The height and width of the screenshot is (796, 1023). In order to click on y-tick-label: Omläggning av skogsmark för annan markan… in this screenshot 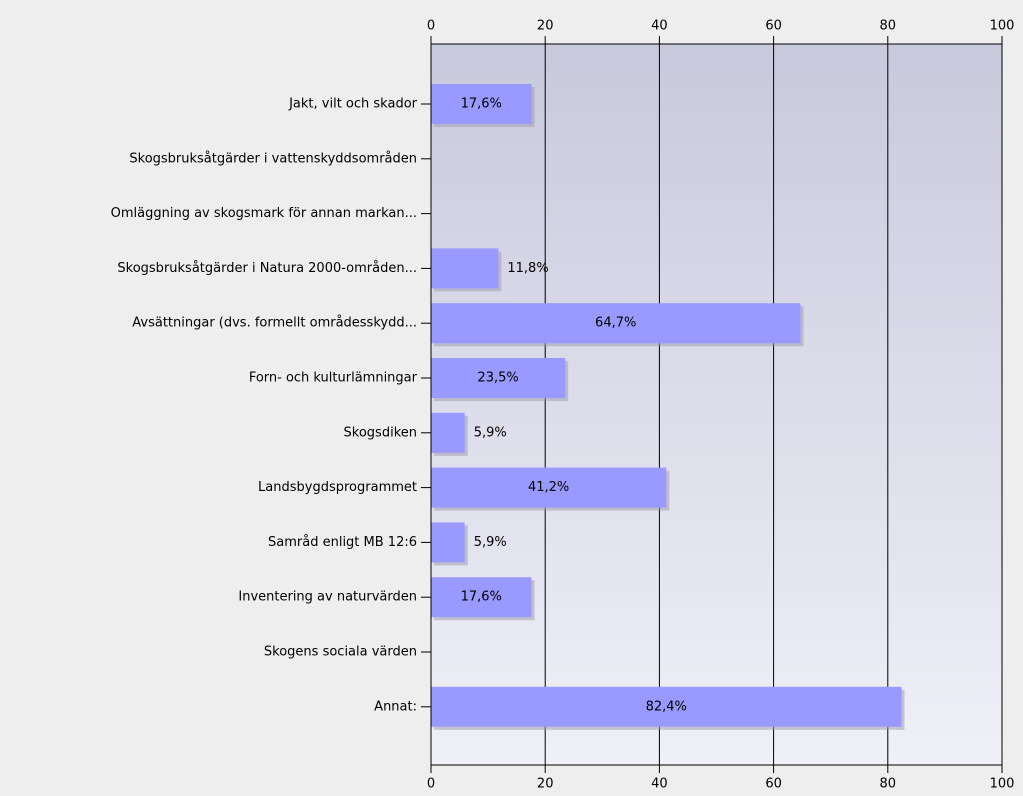, I will do `click(264, 213)`.